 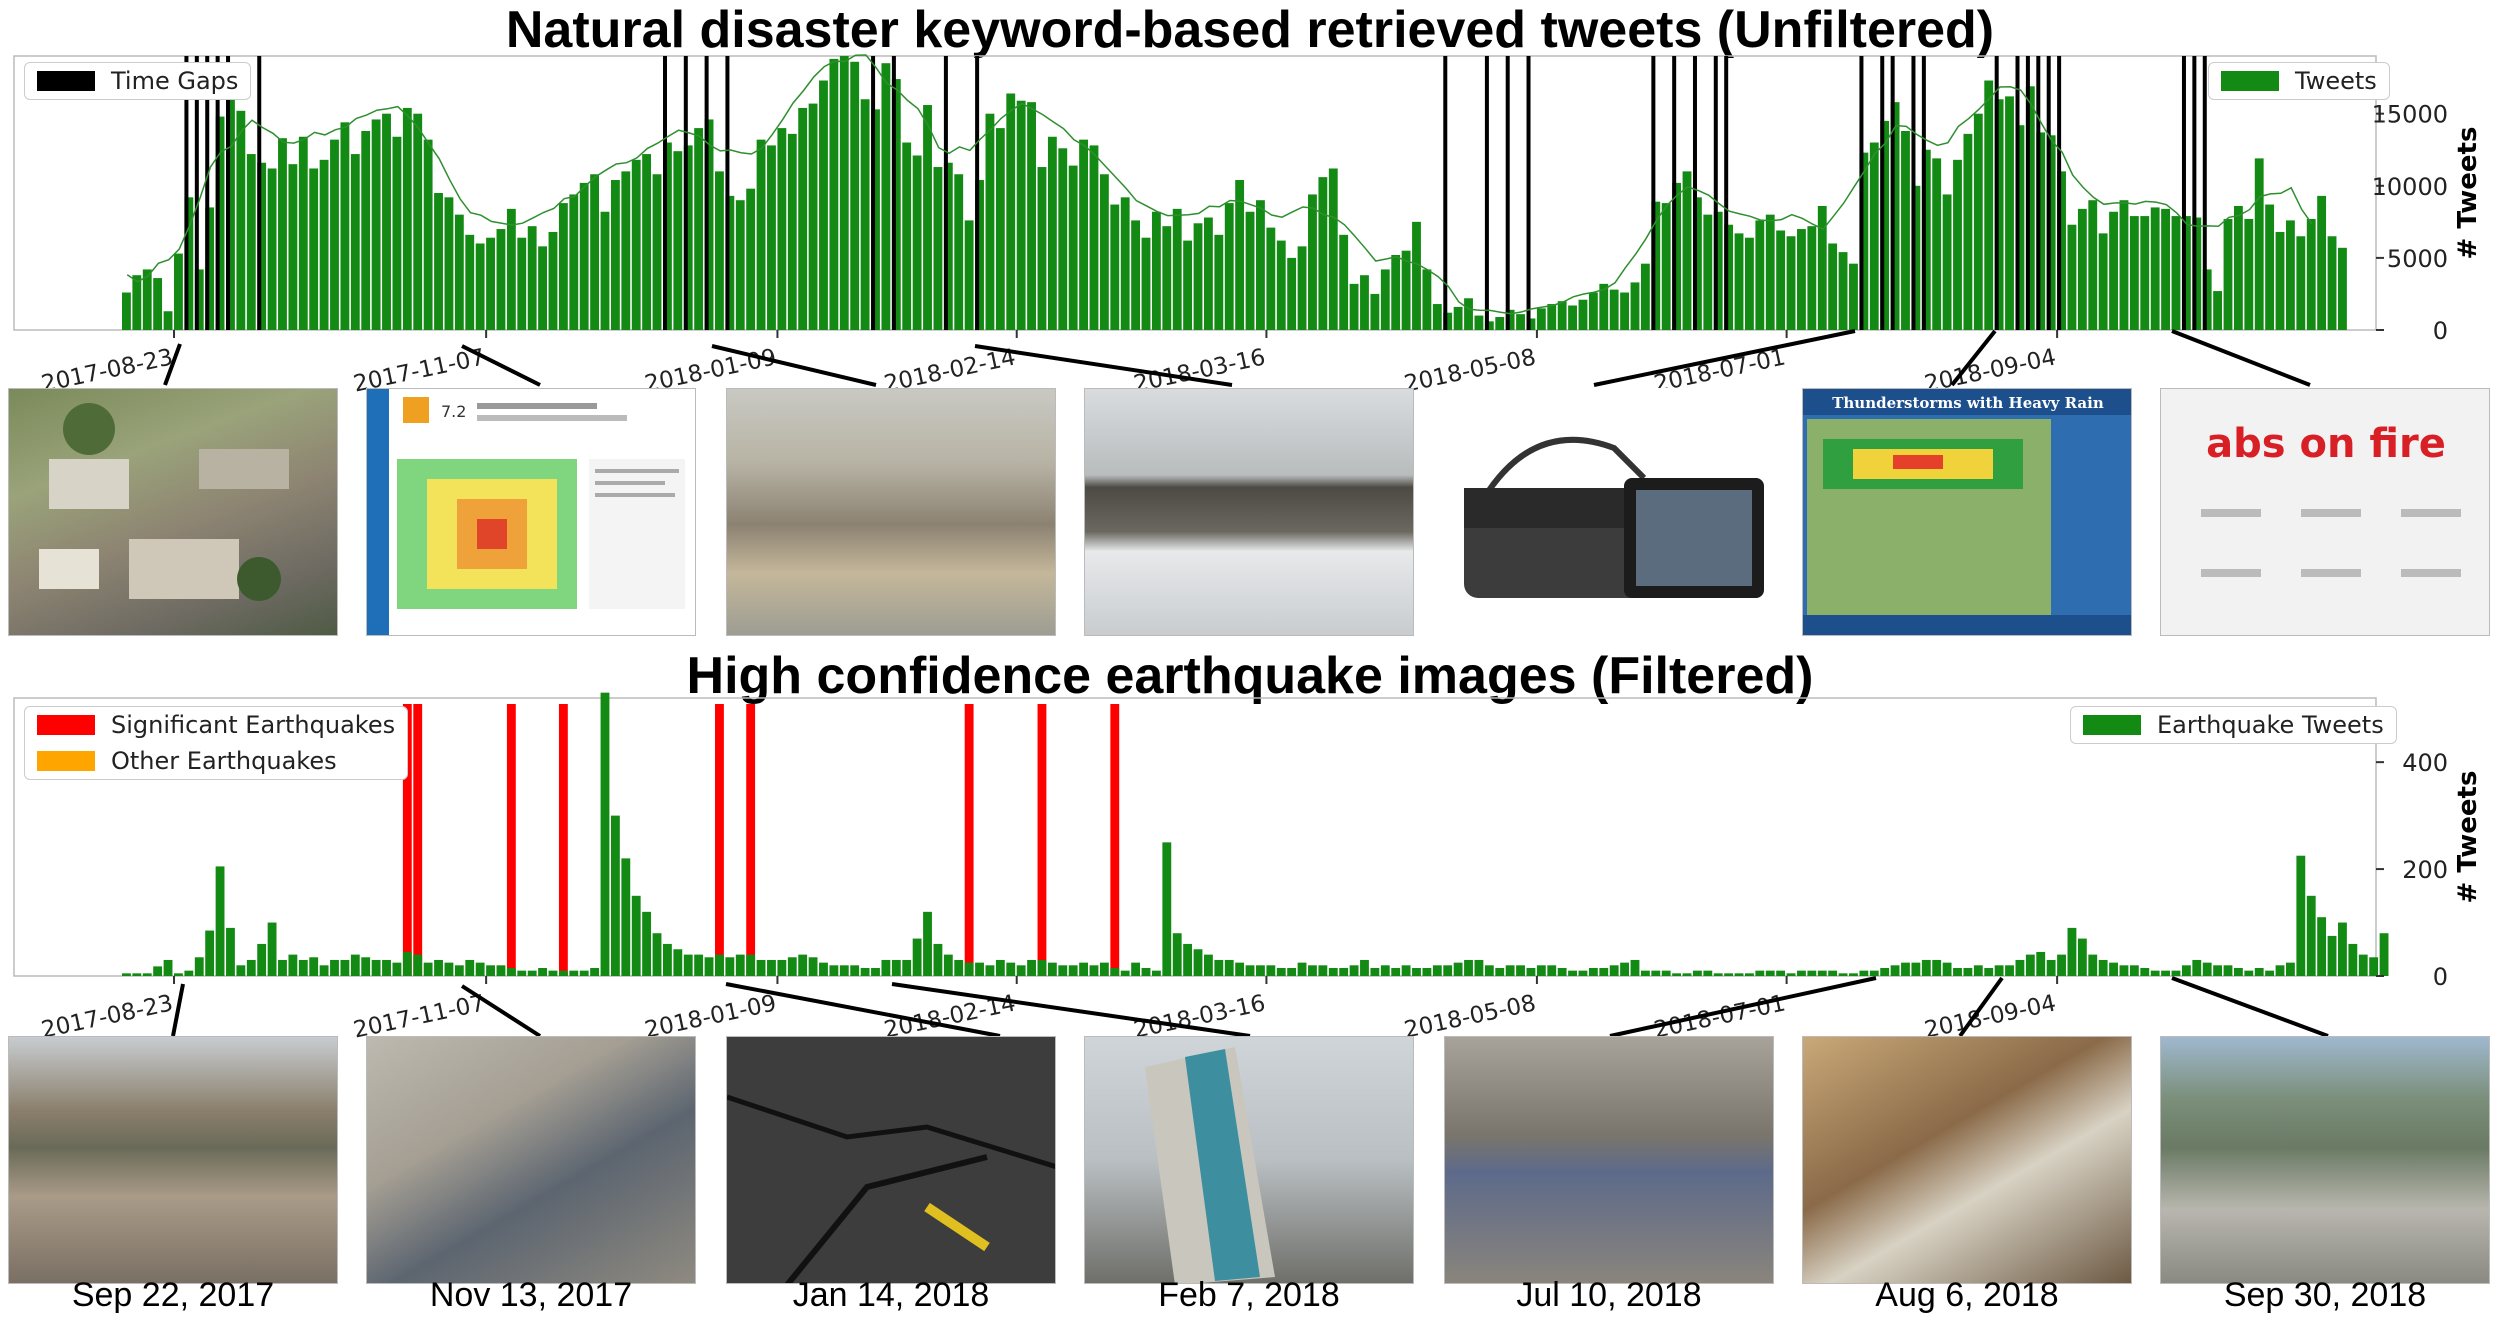 I want to click on bag-tablet-art, so click(x=1614, y=517).